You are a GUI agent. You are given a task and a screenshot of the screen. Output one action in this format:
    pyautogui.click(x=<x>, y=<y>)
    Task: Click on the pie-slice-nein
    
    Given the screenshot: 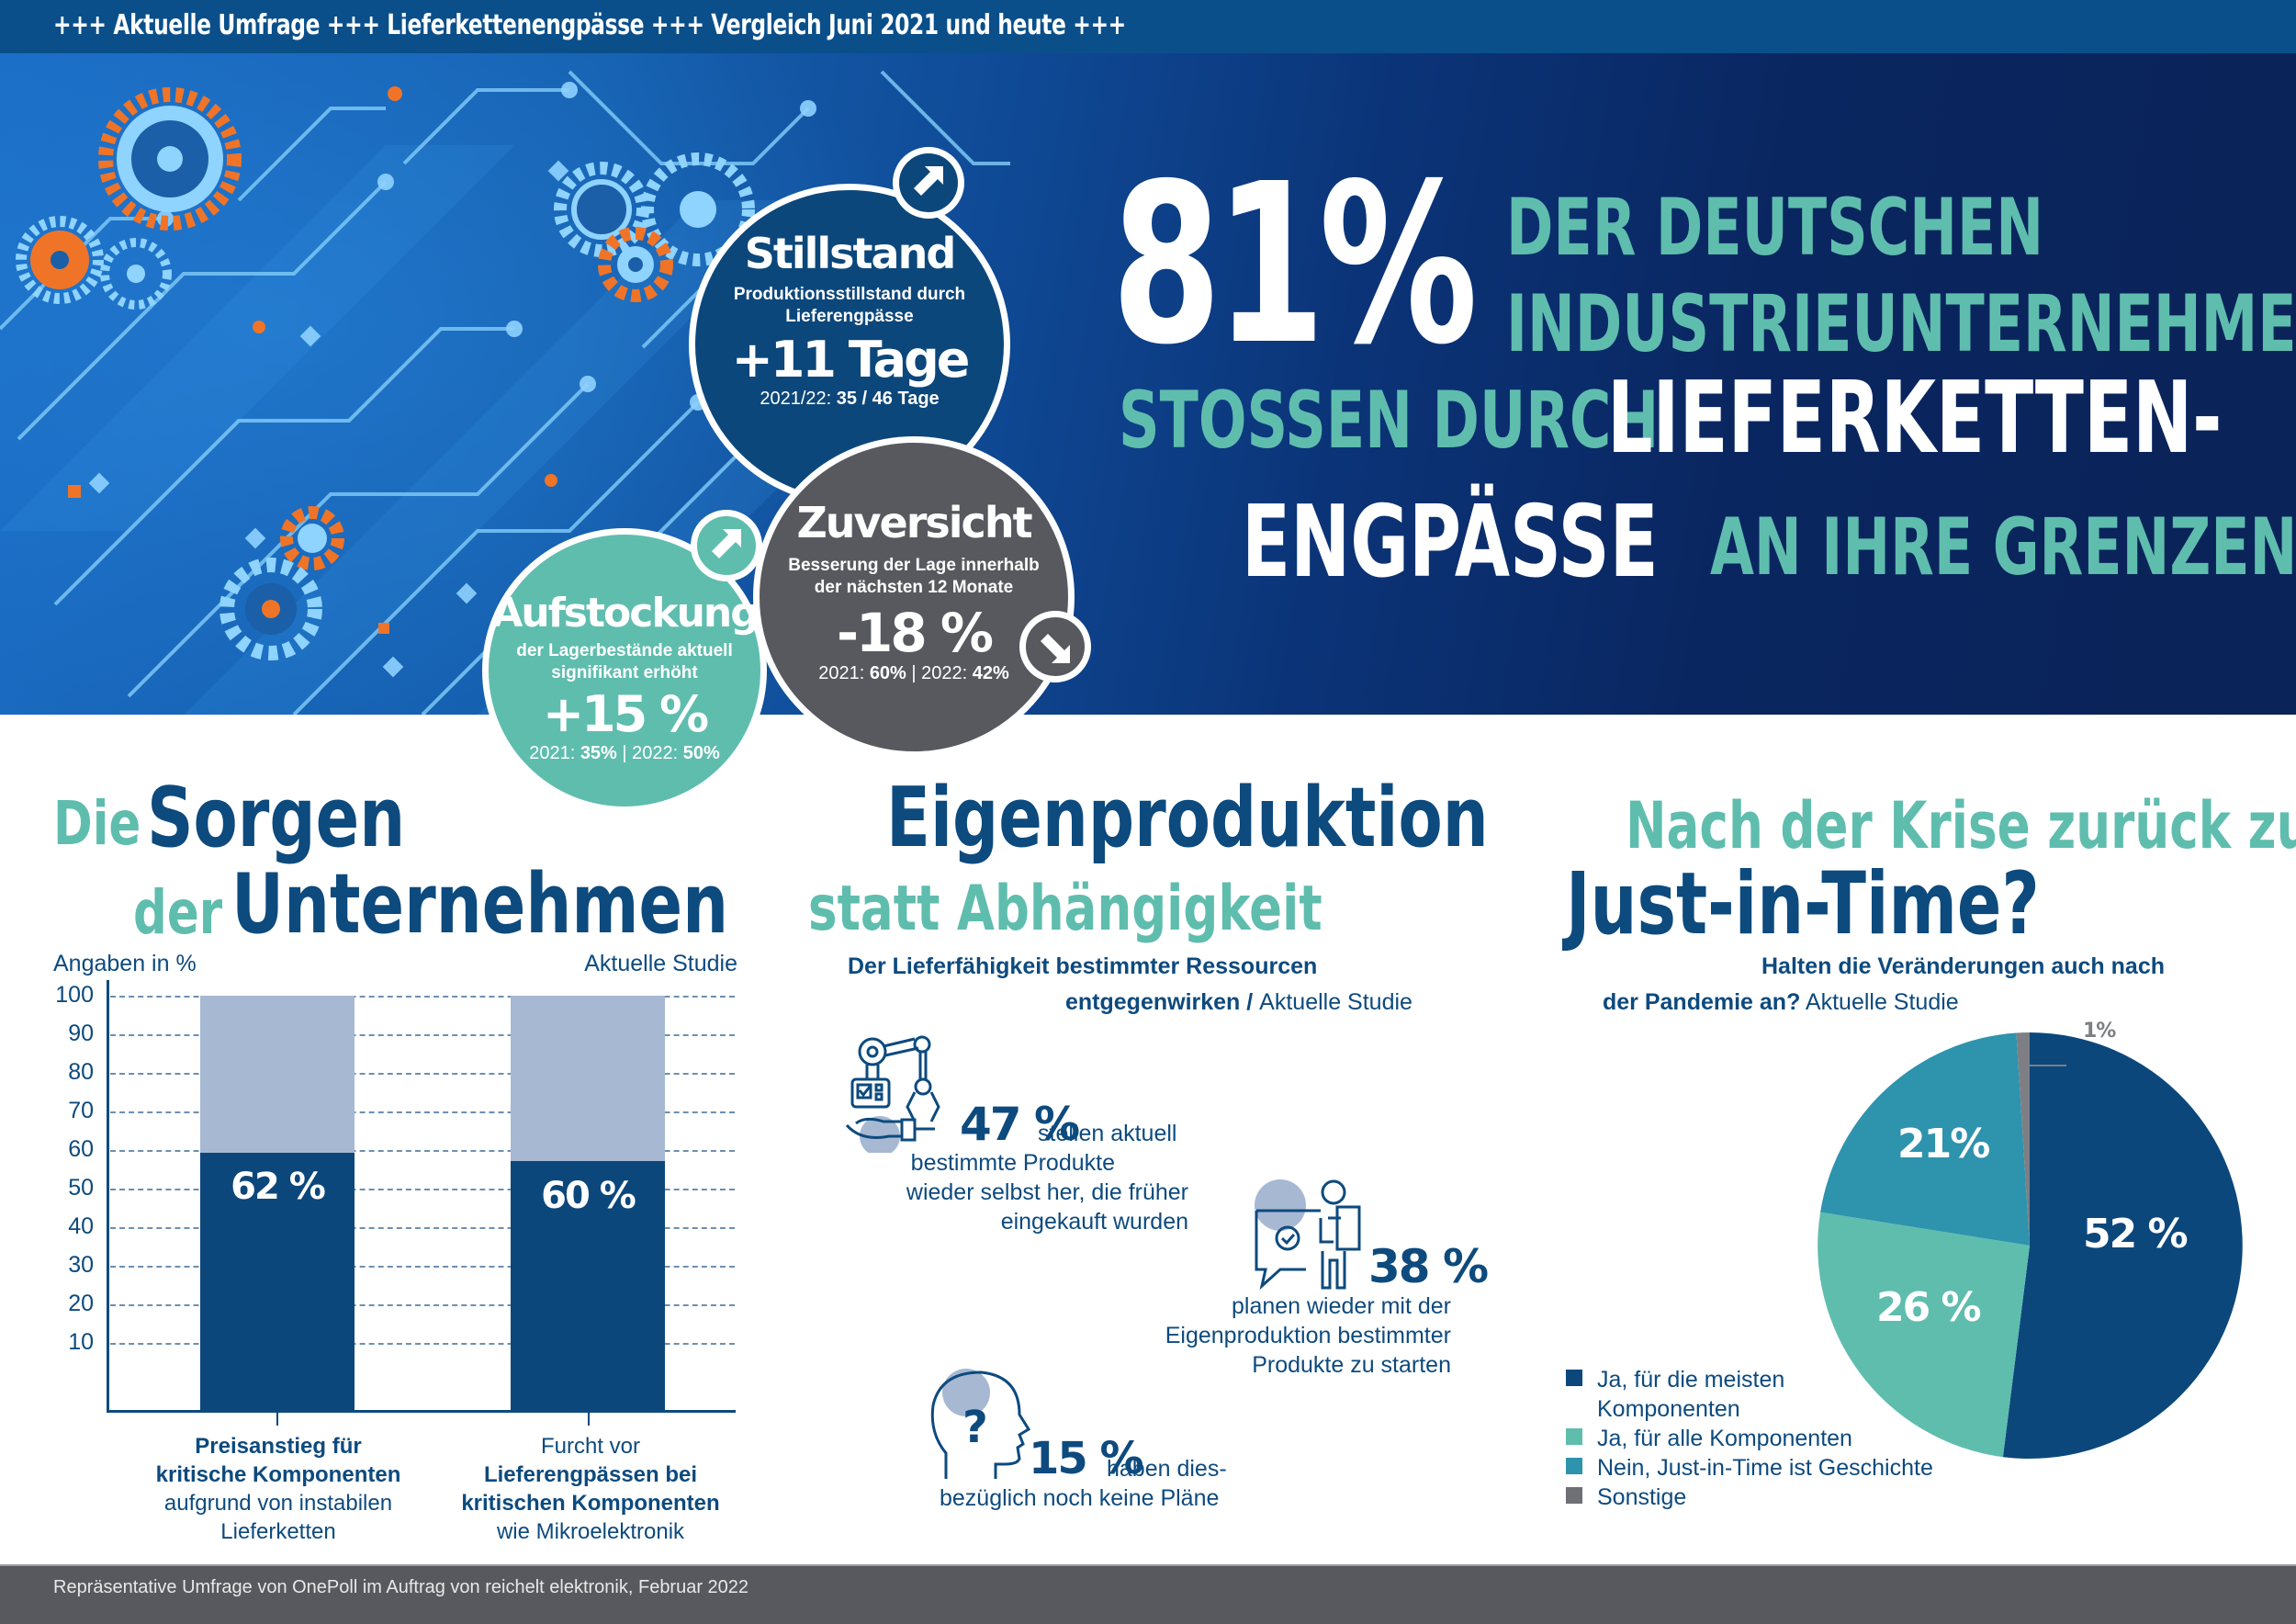 What is the action you would take?
    pyautogui.click(x=1925, y=1139)
    